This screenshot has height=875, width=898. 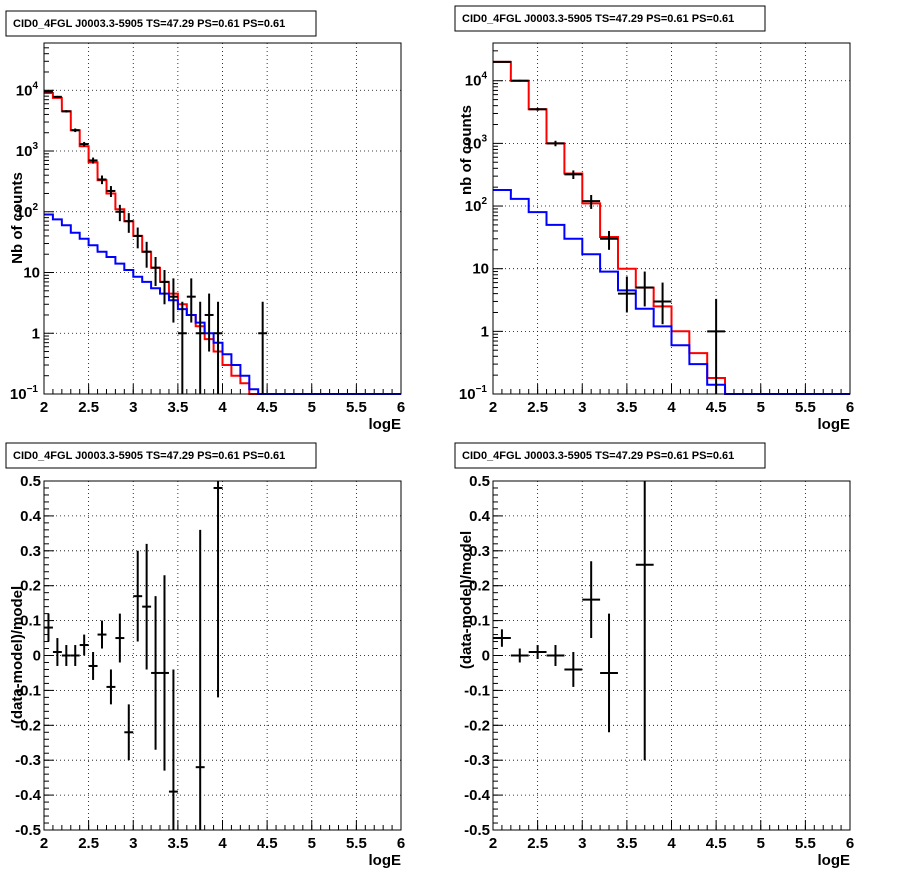 What do you see at coordinates (626, 407) in the screenshot?
I see `x-tick-label: 3.5` at bounding box center [626, 407].